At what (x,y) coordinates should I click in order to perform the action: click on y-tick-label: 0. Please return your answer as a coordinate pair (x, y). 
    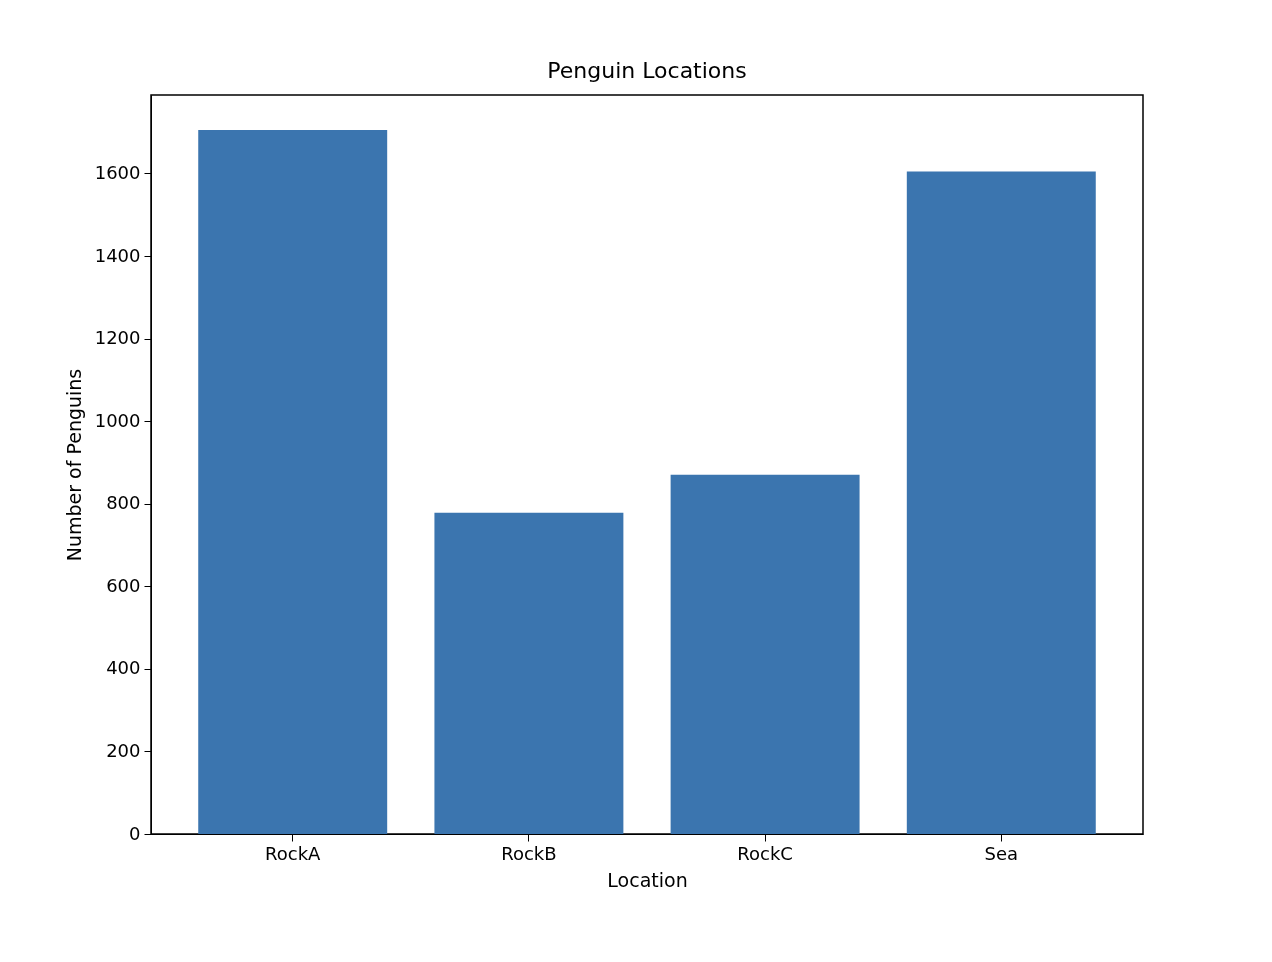
    Looking at the image, I should click on (135, 833).